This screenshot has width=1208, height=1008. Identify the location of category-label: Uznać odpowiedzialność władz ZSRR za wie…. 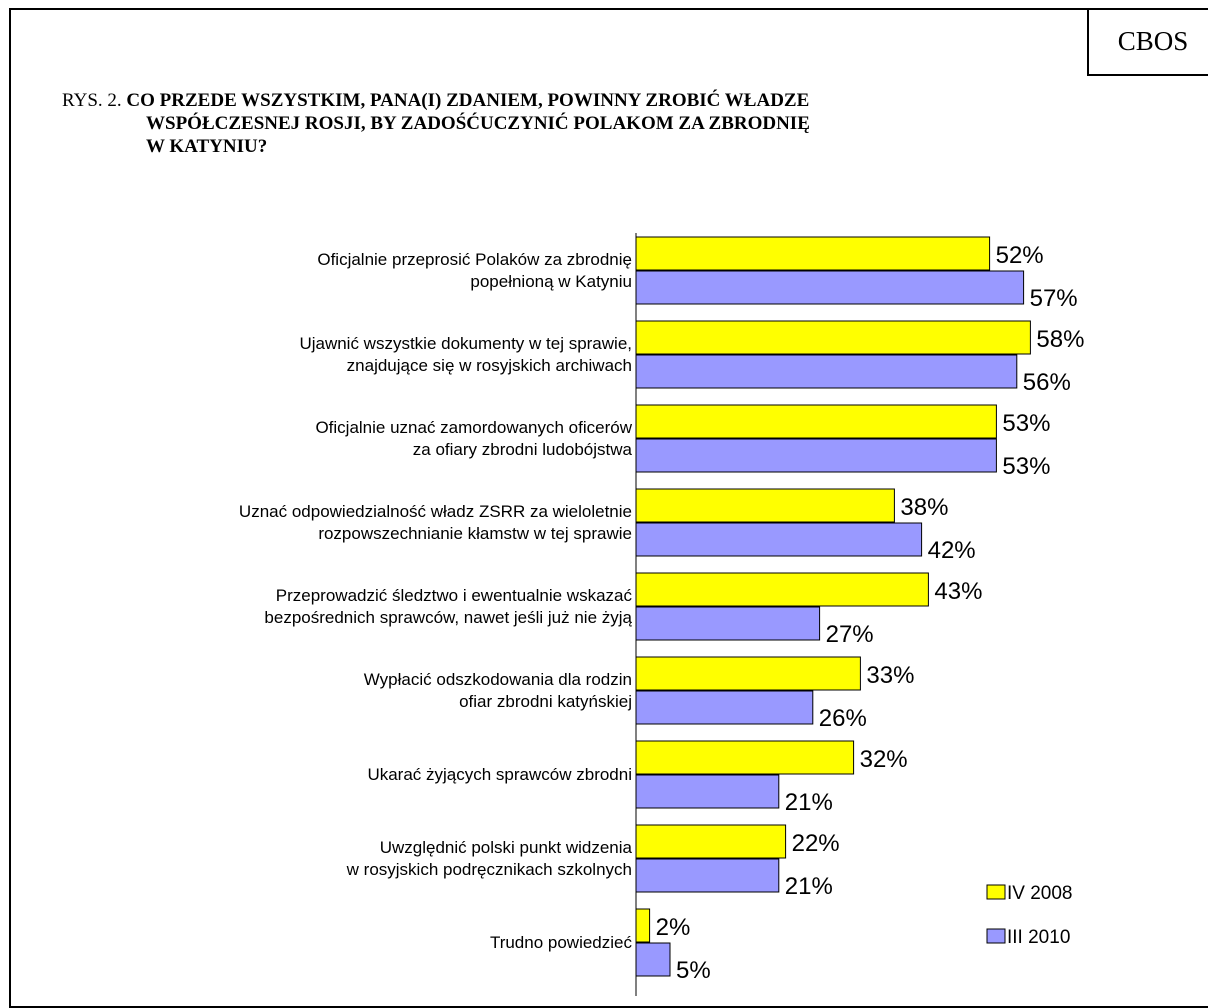
(435, 511).